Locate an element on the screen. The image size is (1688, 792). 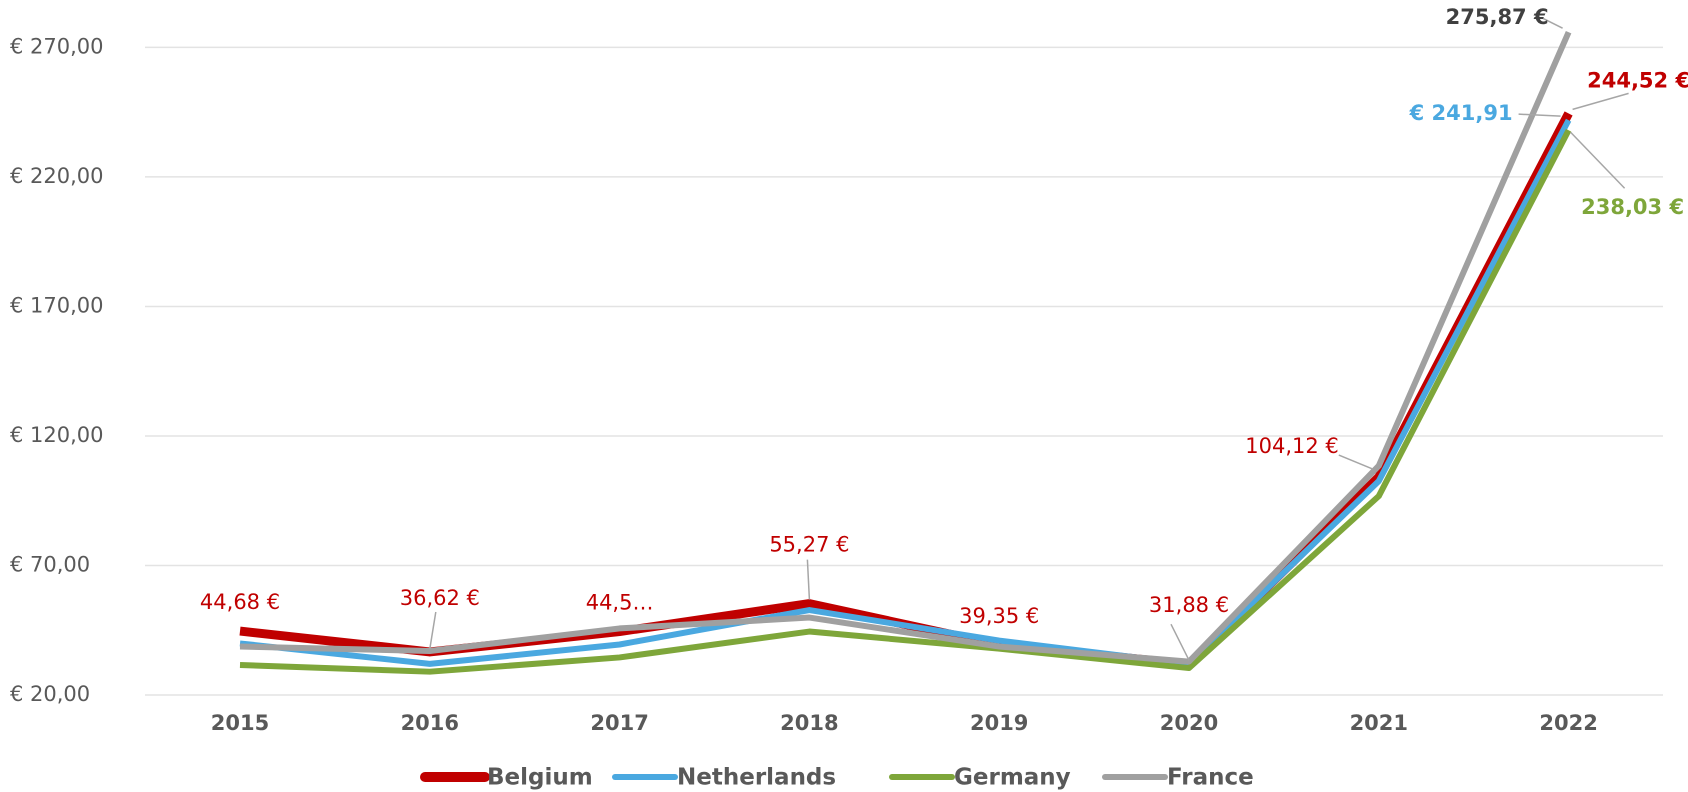
y-tick-label: € 220,00 is located at coordinates (57, 176).